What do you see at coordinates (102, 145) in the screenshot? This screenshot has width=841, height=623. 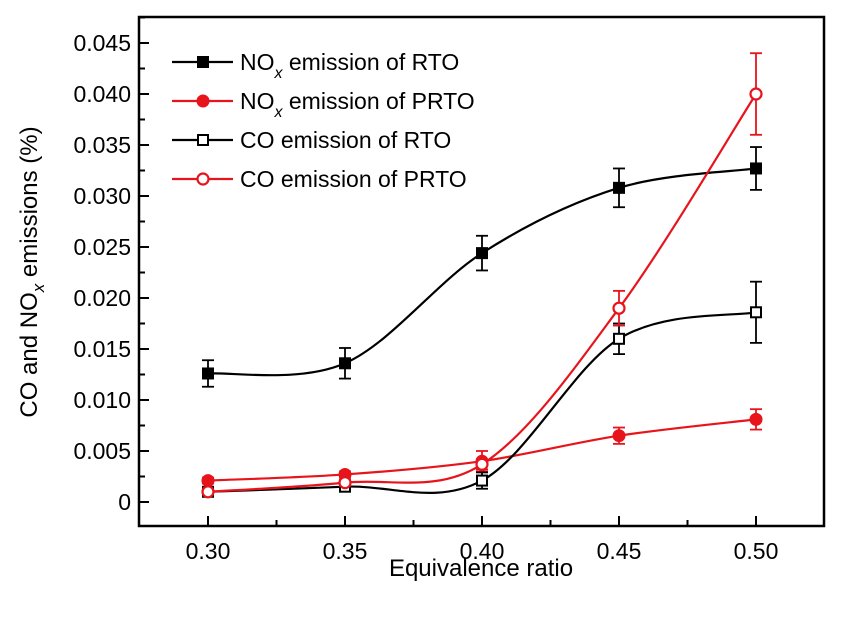 I see `y-tick-label: 0.035` at bounding box center [102, 145].